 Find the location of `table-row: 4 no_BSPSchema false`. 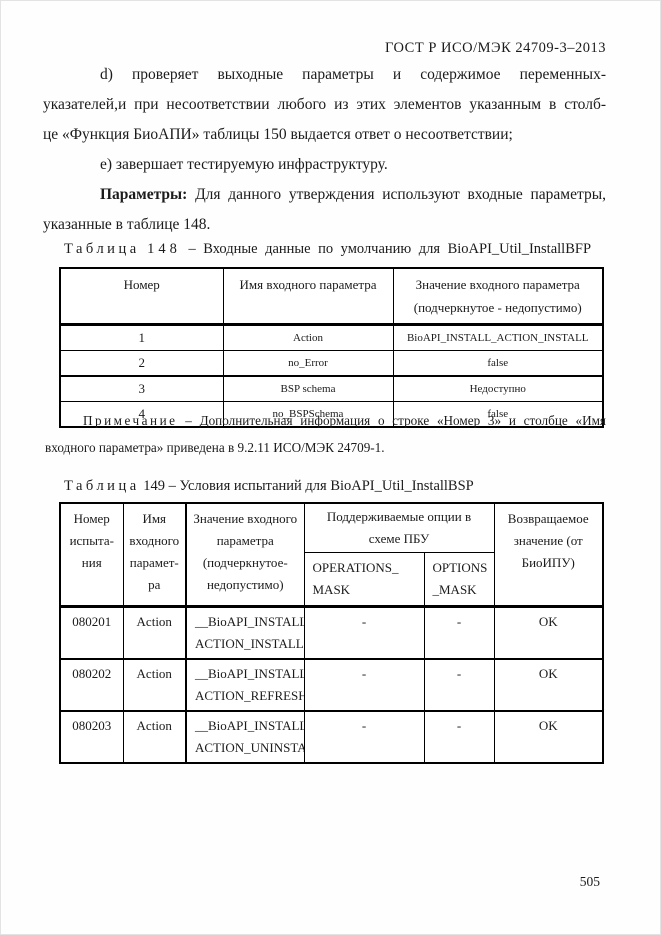

table-row: 4 no_BSPSchema false is located at coordinates (331, 414).